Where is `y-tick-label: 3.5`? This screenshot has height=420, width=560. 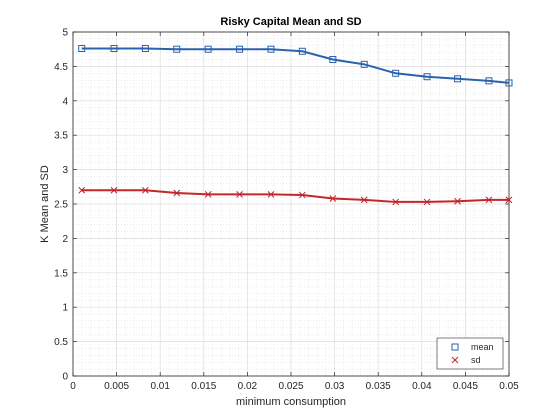
y-tick-label: 3.5 is located at coordinates (61, 136).